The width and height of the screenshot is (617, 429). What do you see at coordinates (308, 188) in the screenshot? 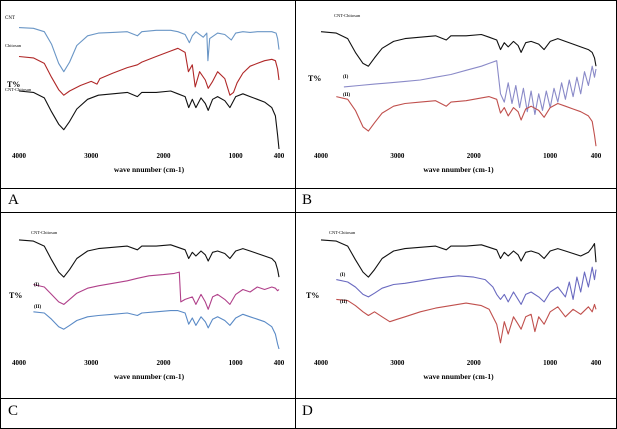
I see `grid-divider-label-top` at bounding box center [308, 188].